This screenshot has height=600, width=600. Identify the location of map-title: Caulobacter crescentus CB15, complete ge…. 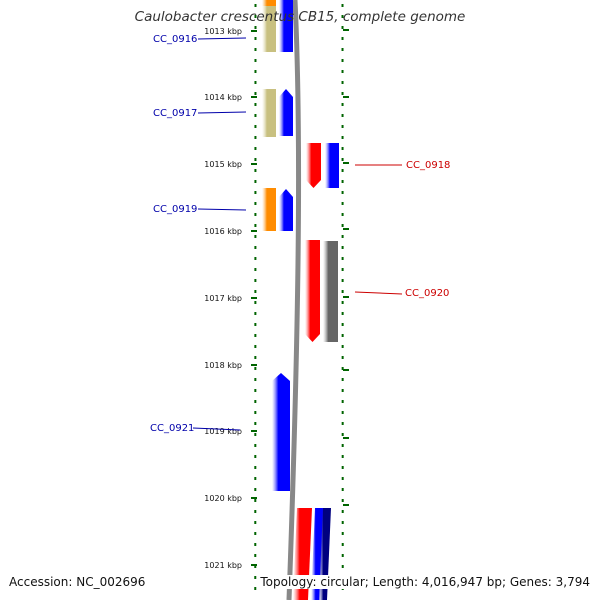
(300, 17).